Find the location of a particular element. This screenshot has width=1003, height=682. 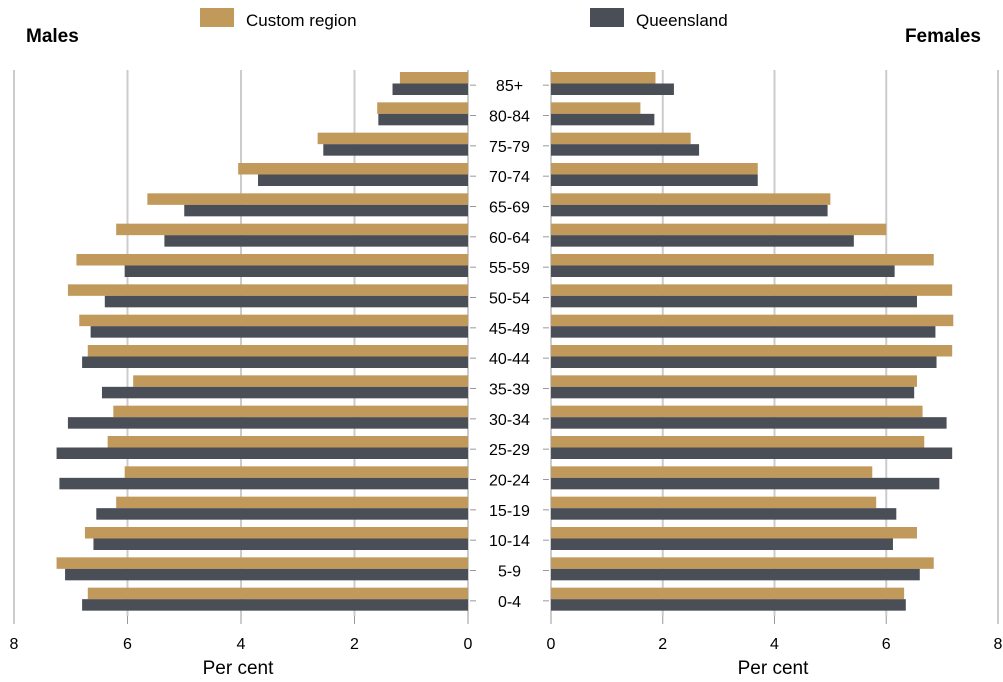

males-panel-title: Males is located at coordinates (52, 36).